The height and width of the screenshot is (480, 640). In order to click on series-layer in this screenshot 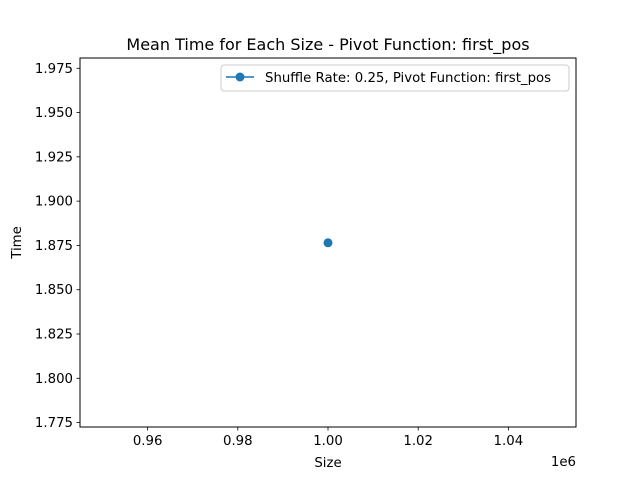, I will do `click(328, 243)`.